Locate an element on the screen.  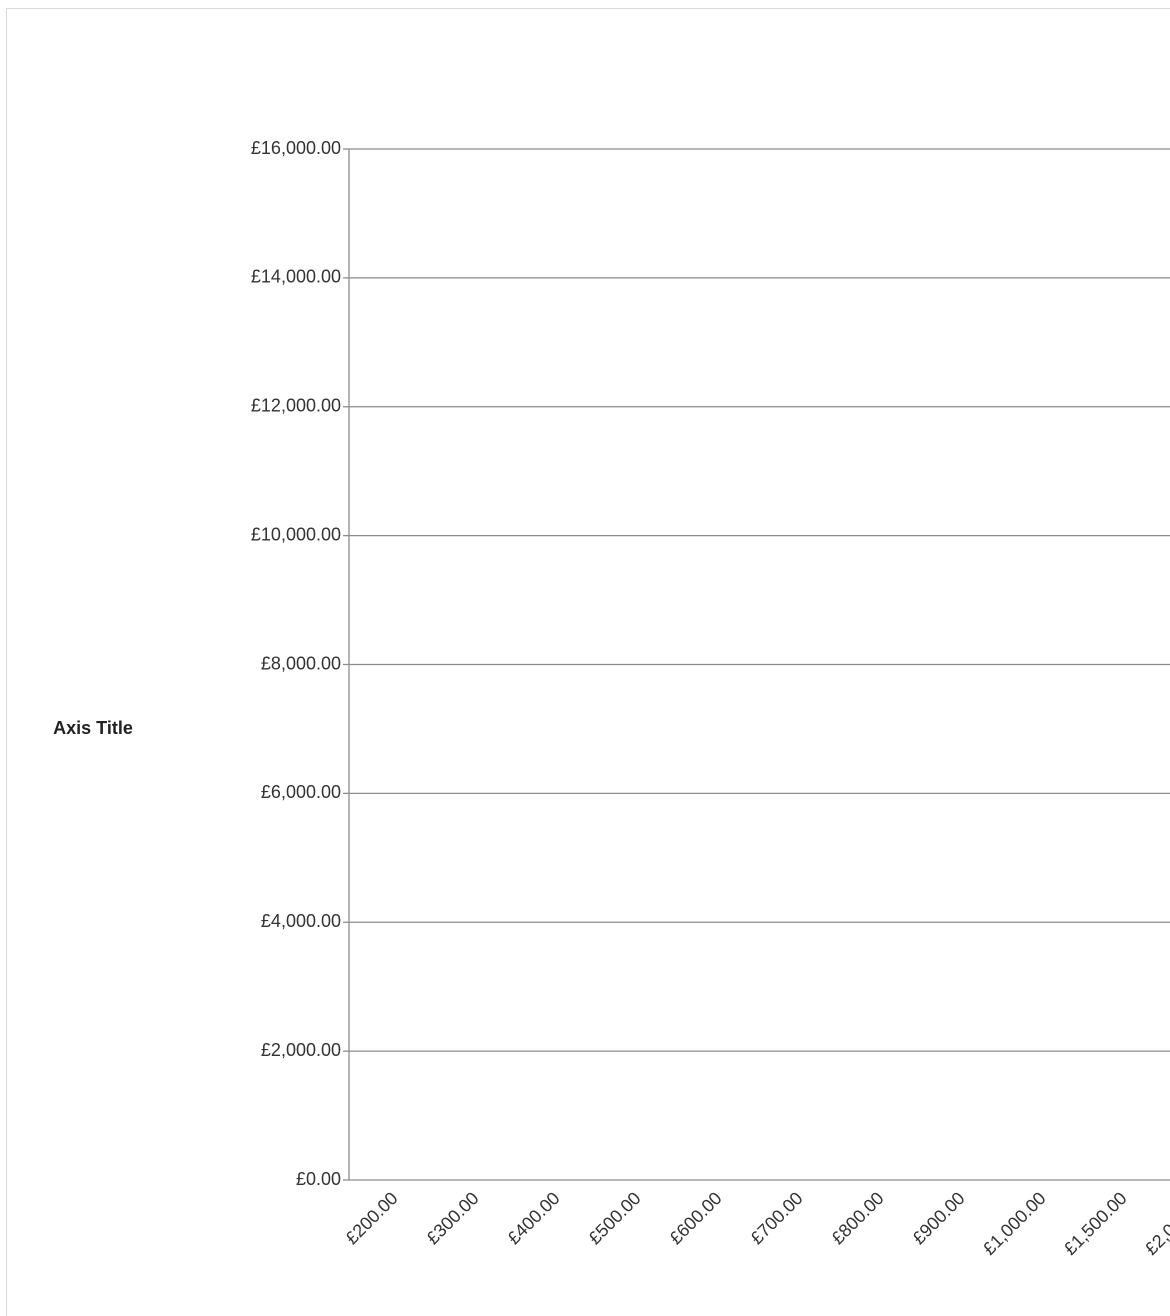
y-tick-label: £6,000.00 is located at coordinates (301, 792).